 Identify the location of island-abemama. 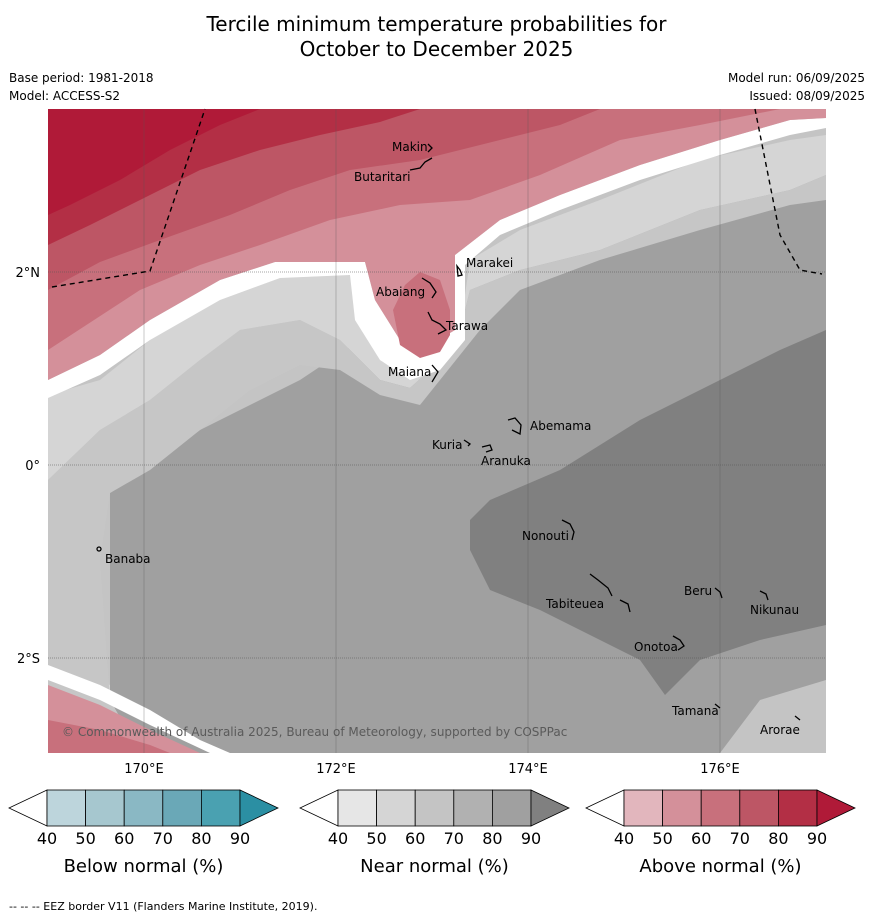
(514, 426).